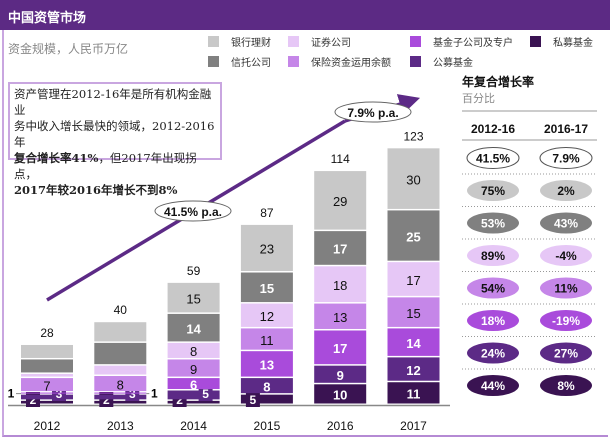  I want to click on cagr-value: 7.9%, so click(566, 159).